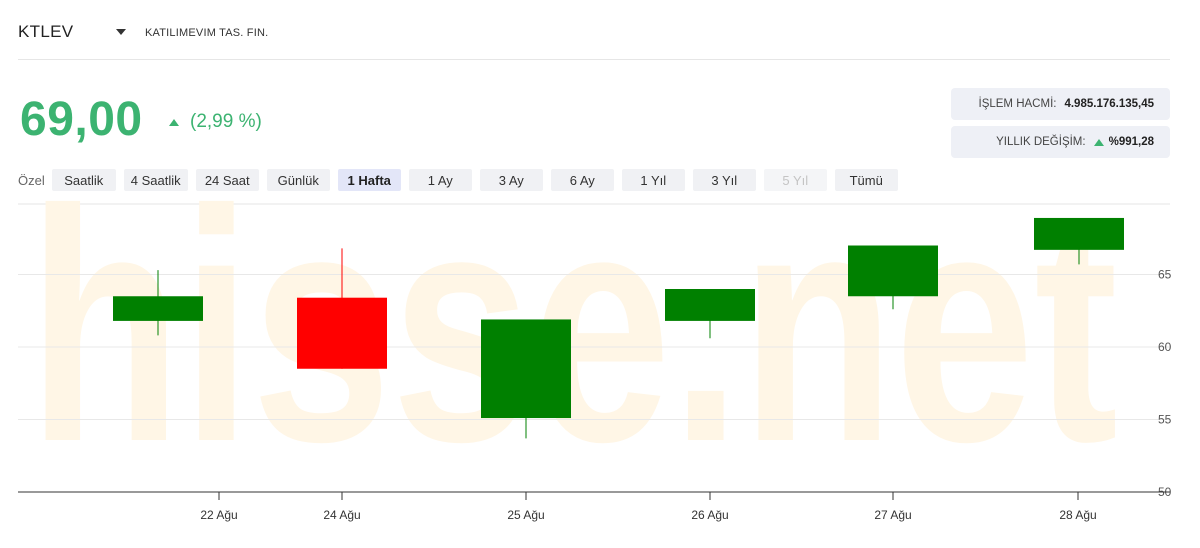  Describe the element at coordinates (1041, 142) in the screenshot. I see `yearly-change-label: YILLIK DEĞİŞİM:` at that location.